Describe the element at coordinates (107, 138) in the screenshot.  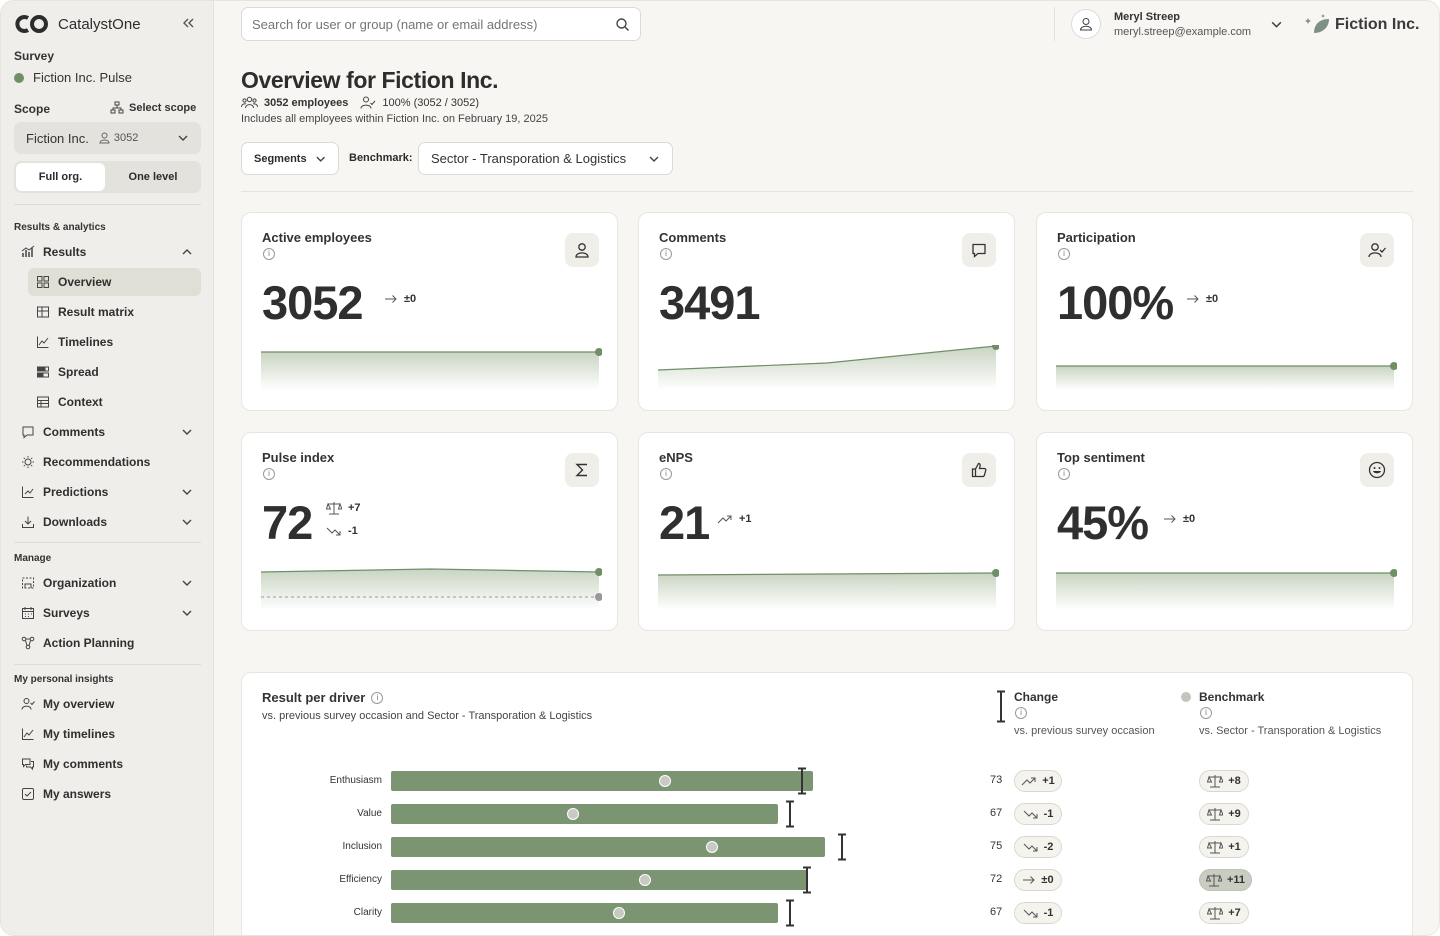
I see `scope-dropdown: Fiction Inc. 3052` at that location.